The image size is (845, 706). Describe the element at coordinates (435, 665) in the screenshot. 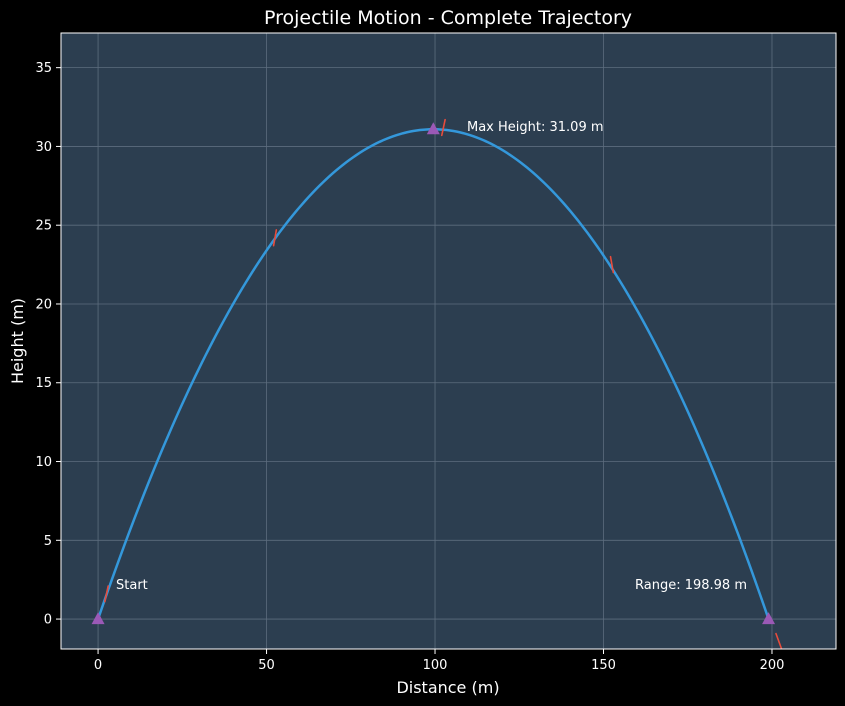

I see `x-tick-label: 100` at that location.